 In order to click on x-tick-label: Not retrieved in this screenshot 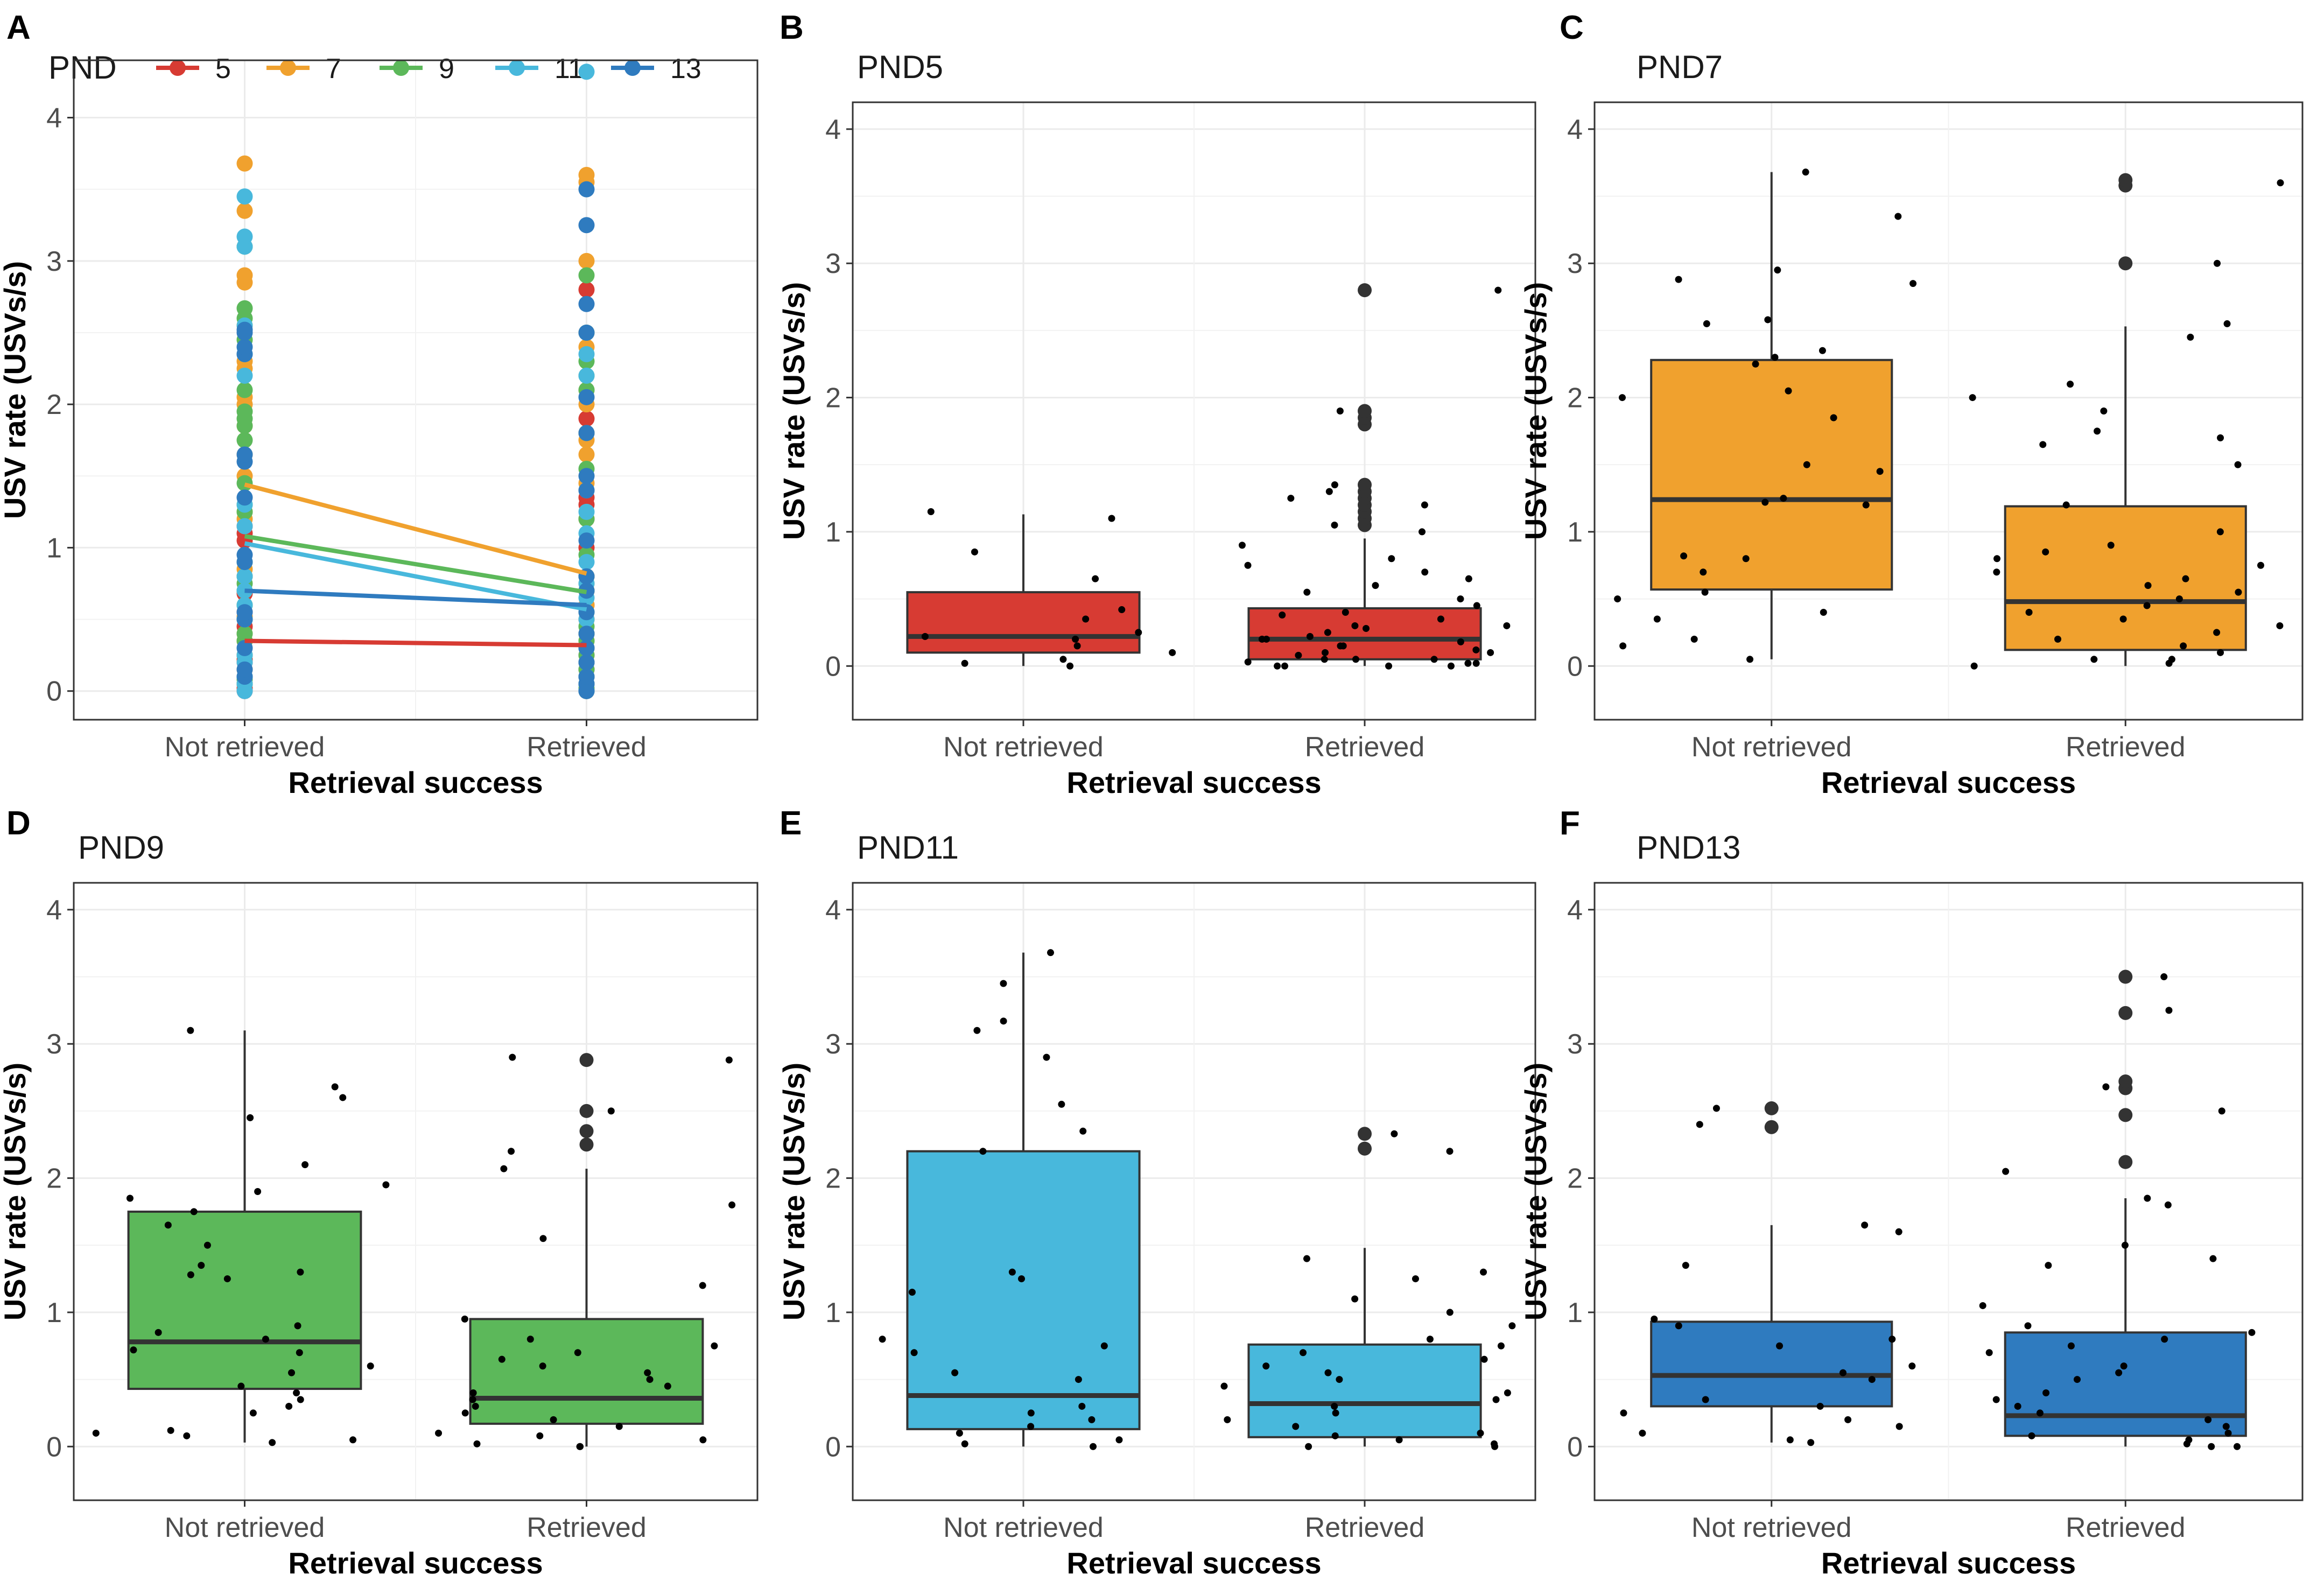, I will do `click(1771, 747)`.